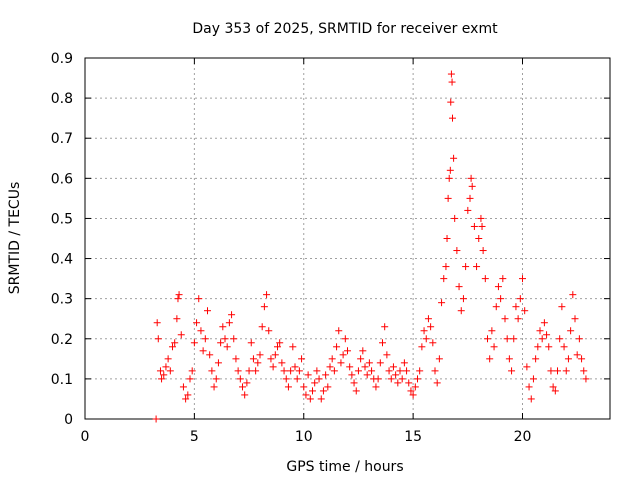 The height and width of the screenshot is (480, 640). I want to click on y-tick-label: 0.8, so click(62, 99).